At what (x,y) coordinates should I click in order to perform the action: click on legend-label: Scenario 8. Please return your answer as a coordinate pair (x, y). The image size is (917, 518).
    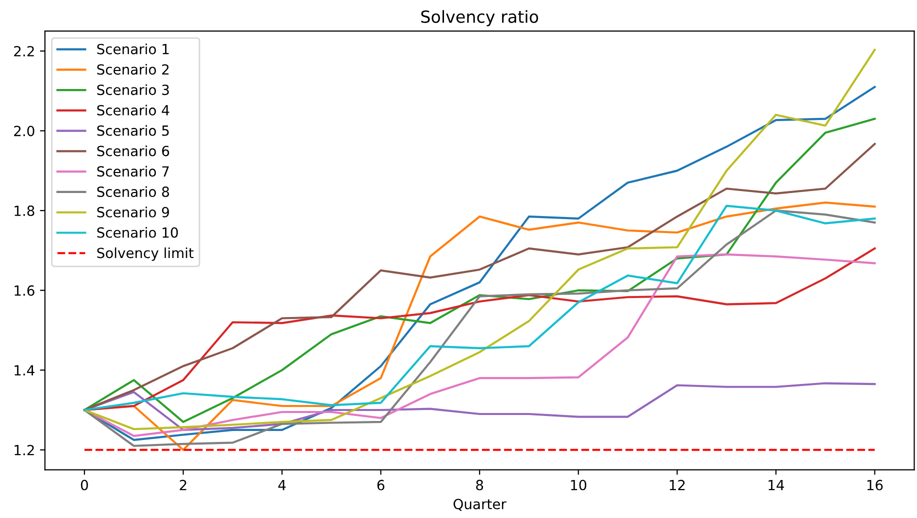
    Looking at the image, I should click on (133, 192).